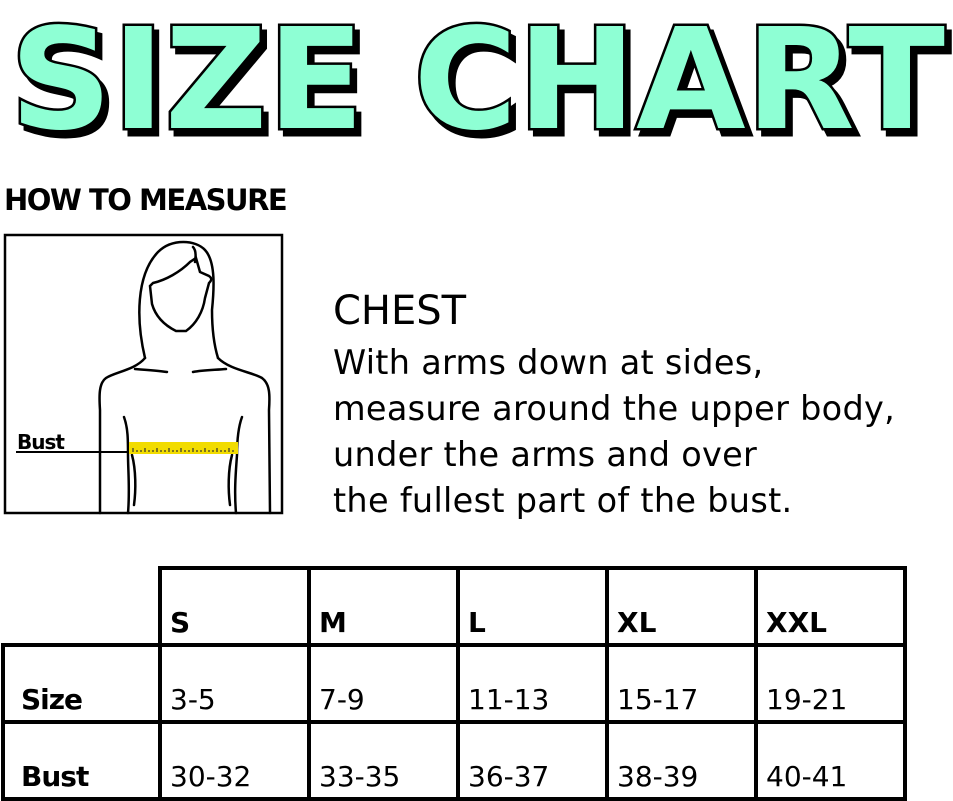 This screenshot has width=953, height=801. I want to click on table-cell: 15-17, so click(681, 683).